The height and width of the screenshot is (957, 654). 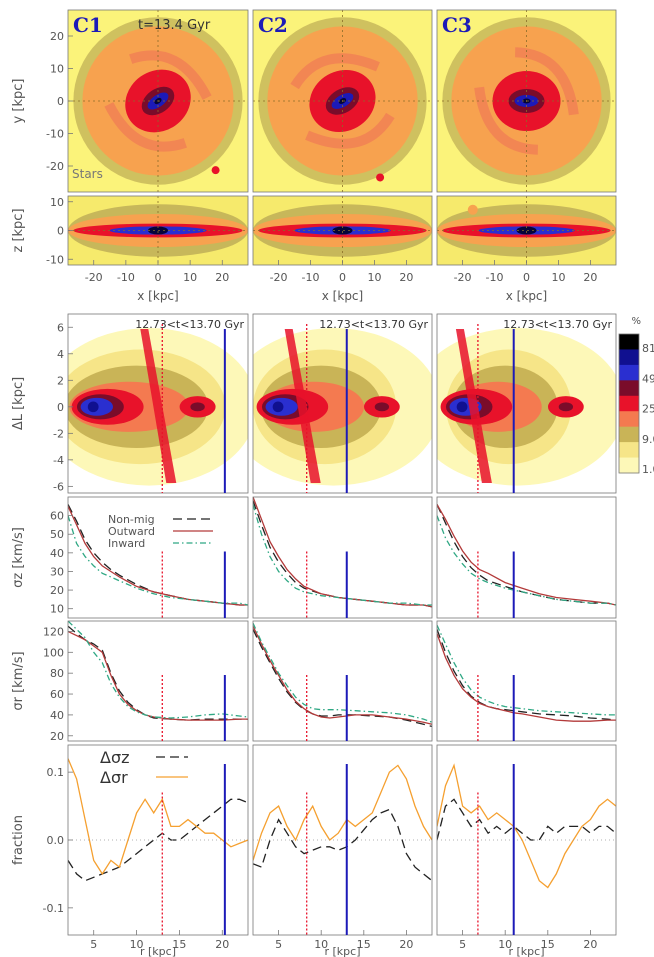 I want to click on y-tick-label: 50, so click(x=57, y=534).